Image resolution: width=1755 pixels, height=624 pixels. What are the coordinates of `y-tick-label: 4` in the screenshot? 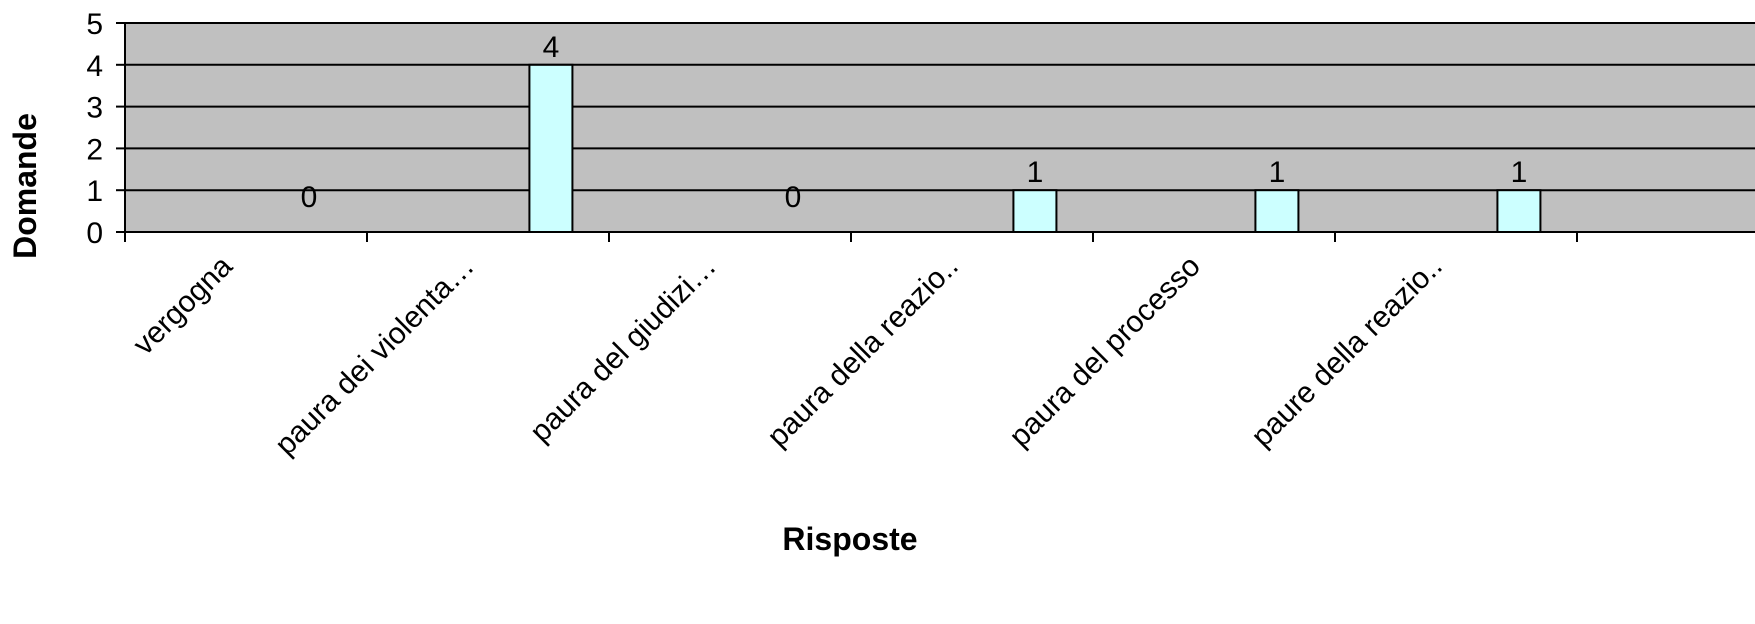 It's located at (94, 66).